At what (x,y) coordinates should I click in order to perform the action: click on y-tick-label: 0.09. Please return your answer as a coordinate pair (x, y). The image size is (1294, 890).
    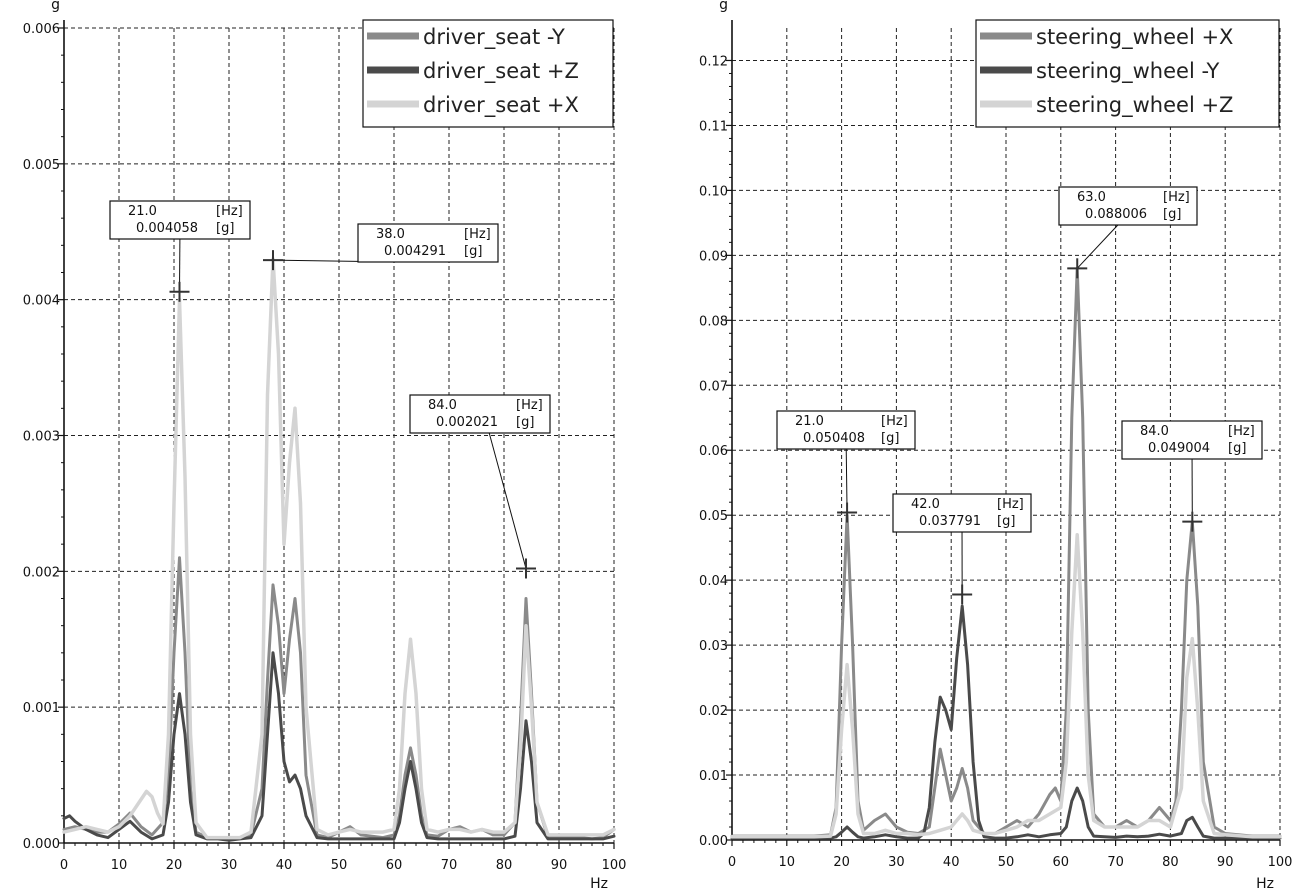
    Looking at the image, I should click on (713, 256).